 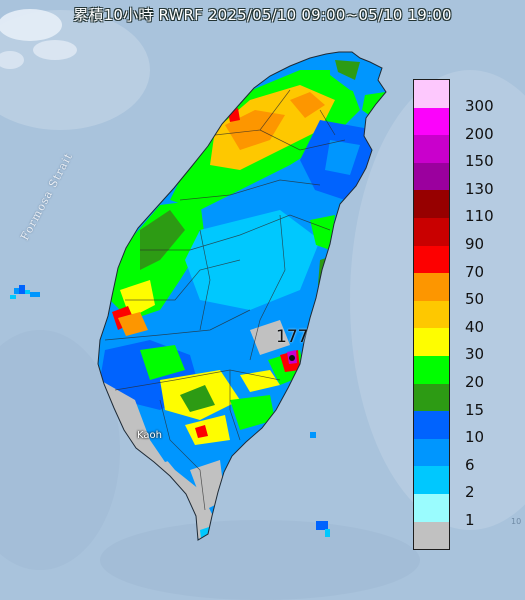 What do you see at coordinates (313, 435) in the screenshot?
I see `green-island` at bounding box center [313, 435].